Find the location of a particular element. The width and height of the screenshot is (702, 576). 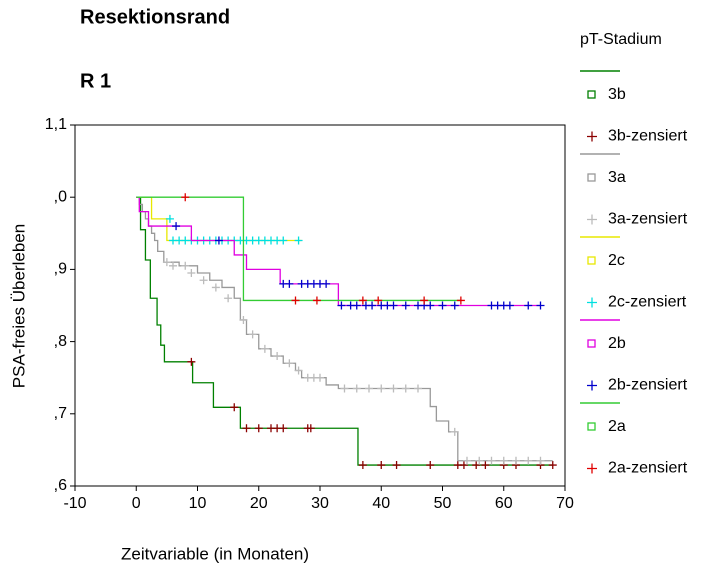

y-tick-label: ,7 is located at coordinates (60, 413).